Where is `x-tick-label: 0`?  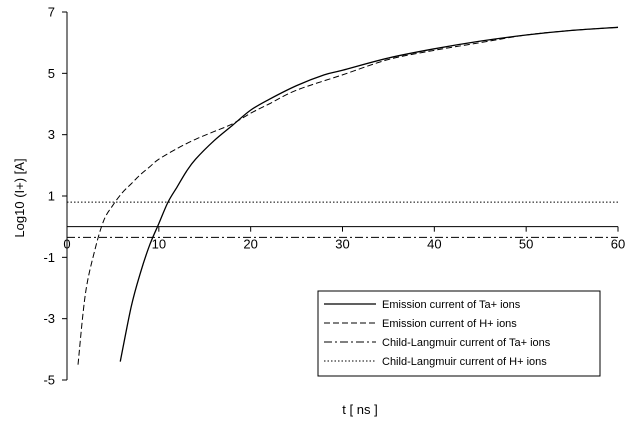
x-tick-label: 0 is located at coordinates (66, 244).